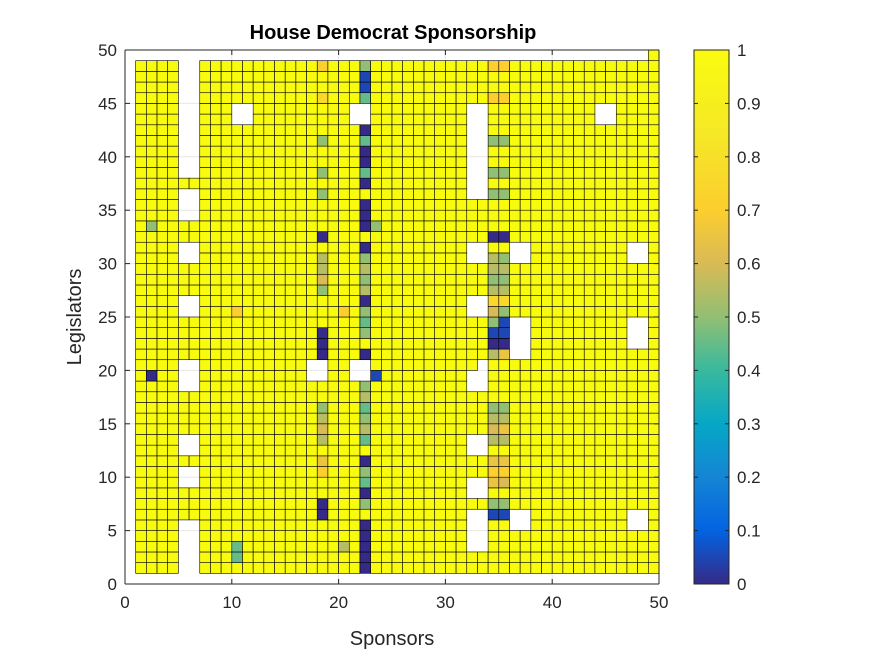  Describe the element at coordinates (749, 210) in the screenshot. I see `colorbar-tick-label: 0.7` at that location.